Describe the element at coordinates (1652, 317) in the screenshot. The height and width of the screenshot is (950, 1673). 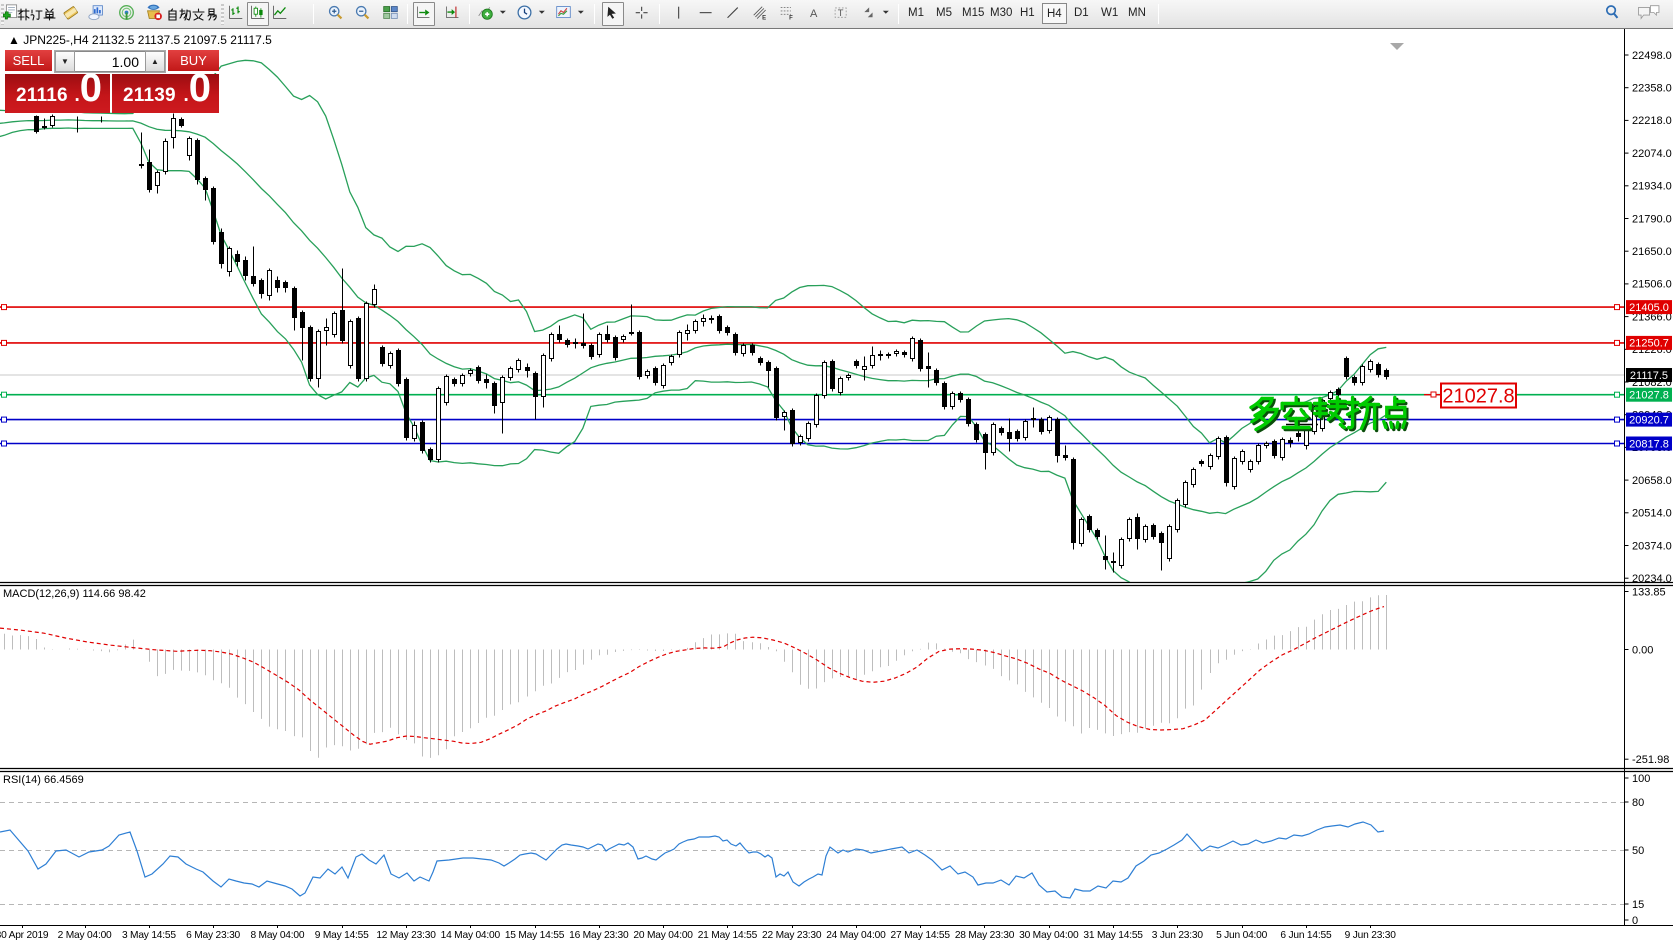
I see `svg-text: 21366.0` at that location.